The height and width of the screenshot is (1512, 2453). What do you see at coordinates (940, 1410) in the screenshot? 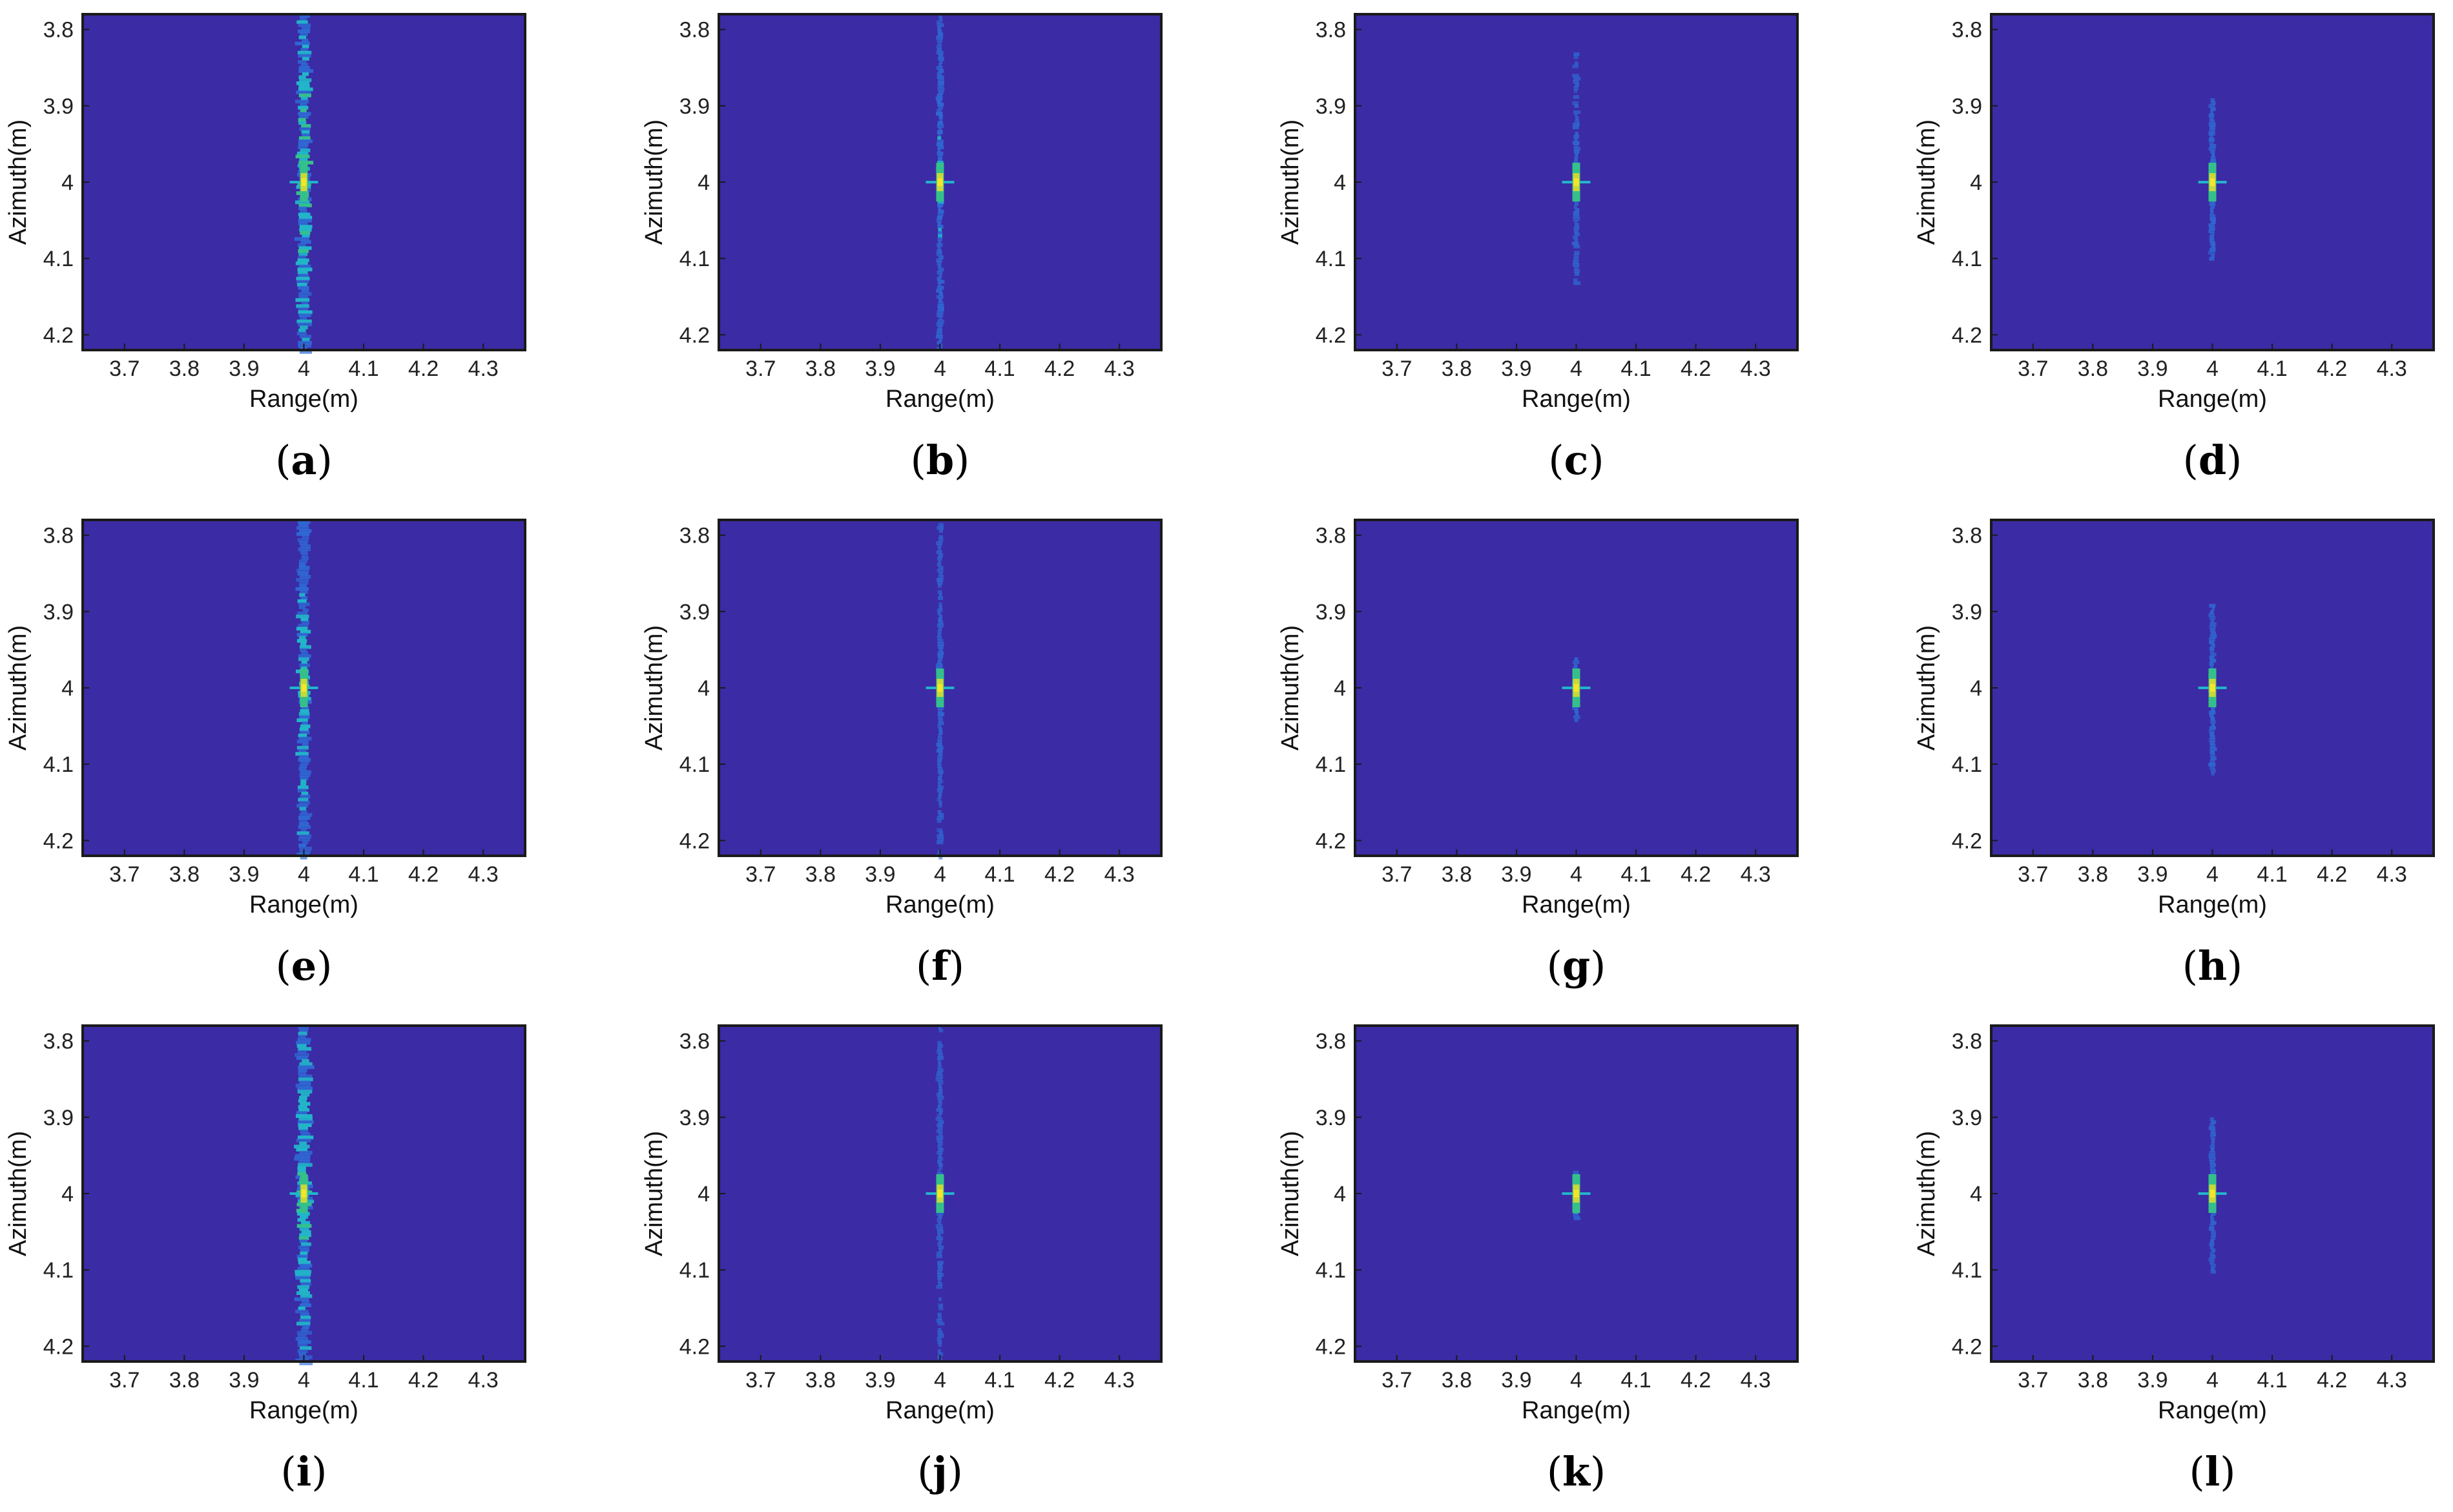
I see `x-axis-label: Range(m)` at bounding box center [940, 1410].